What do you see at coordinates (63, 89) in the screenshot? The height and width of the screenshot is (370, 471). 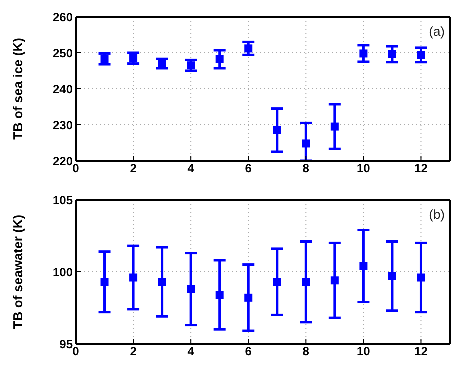 I see `y-tick-label: 240` at bounding box center [63, 89].